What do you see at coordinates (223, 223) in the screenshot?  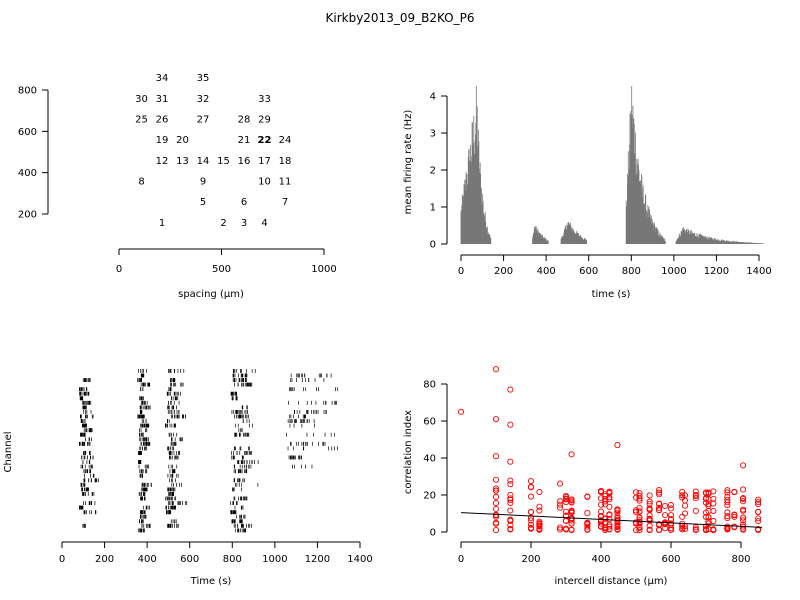 I see `electrode-label: 2` at bounding box center [223, 223].